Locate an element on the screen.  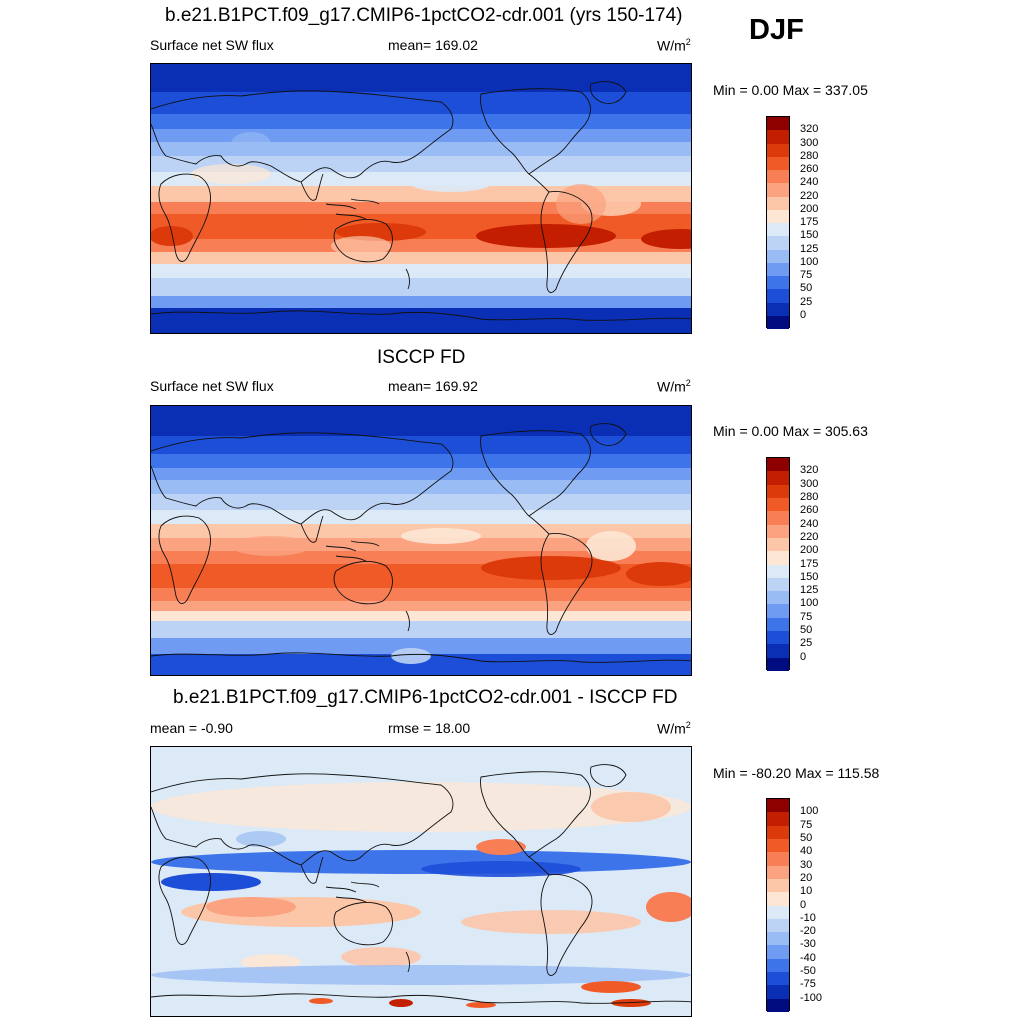
panel2-map-svg is located at coordinates (421, 540).